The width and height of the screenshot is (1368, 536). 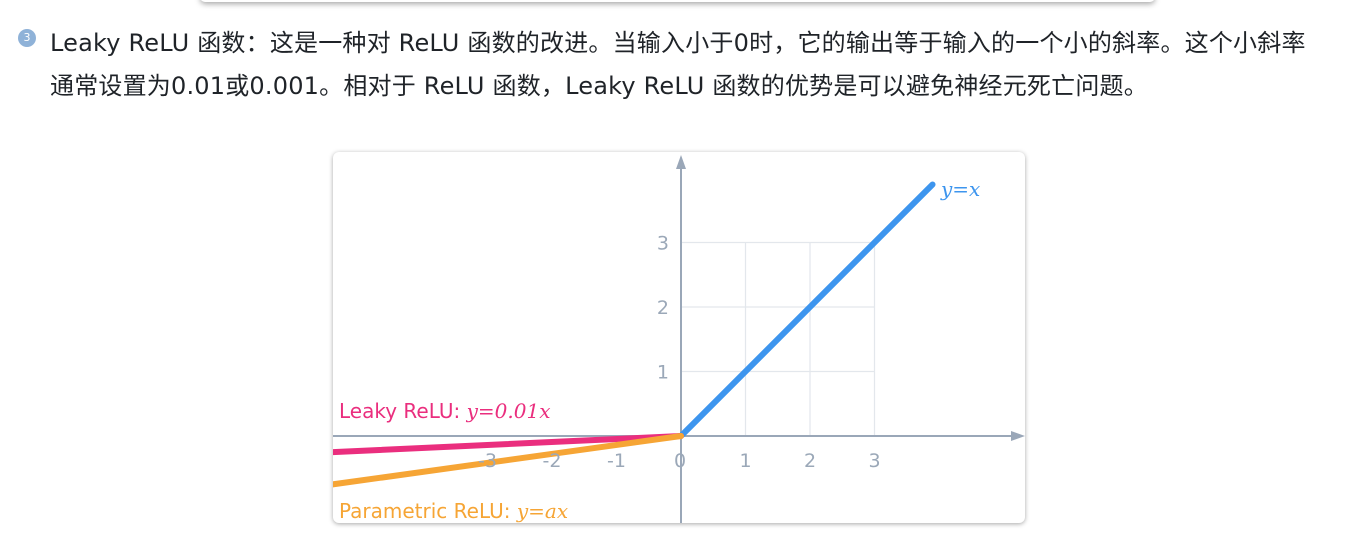 I want to click on y-tick-label: 3, so click(x=663, y=244).